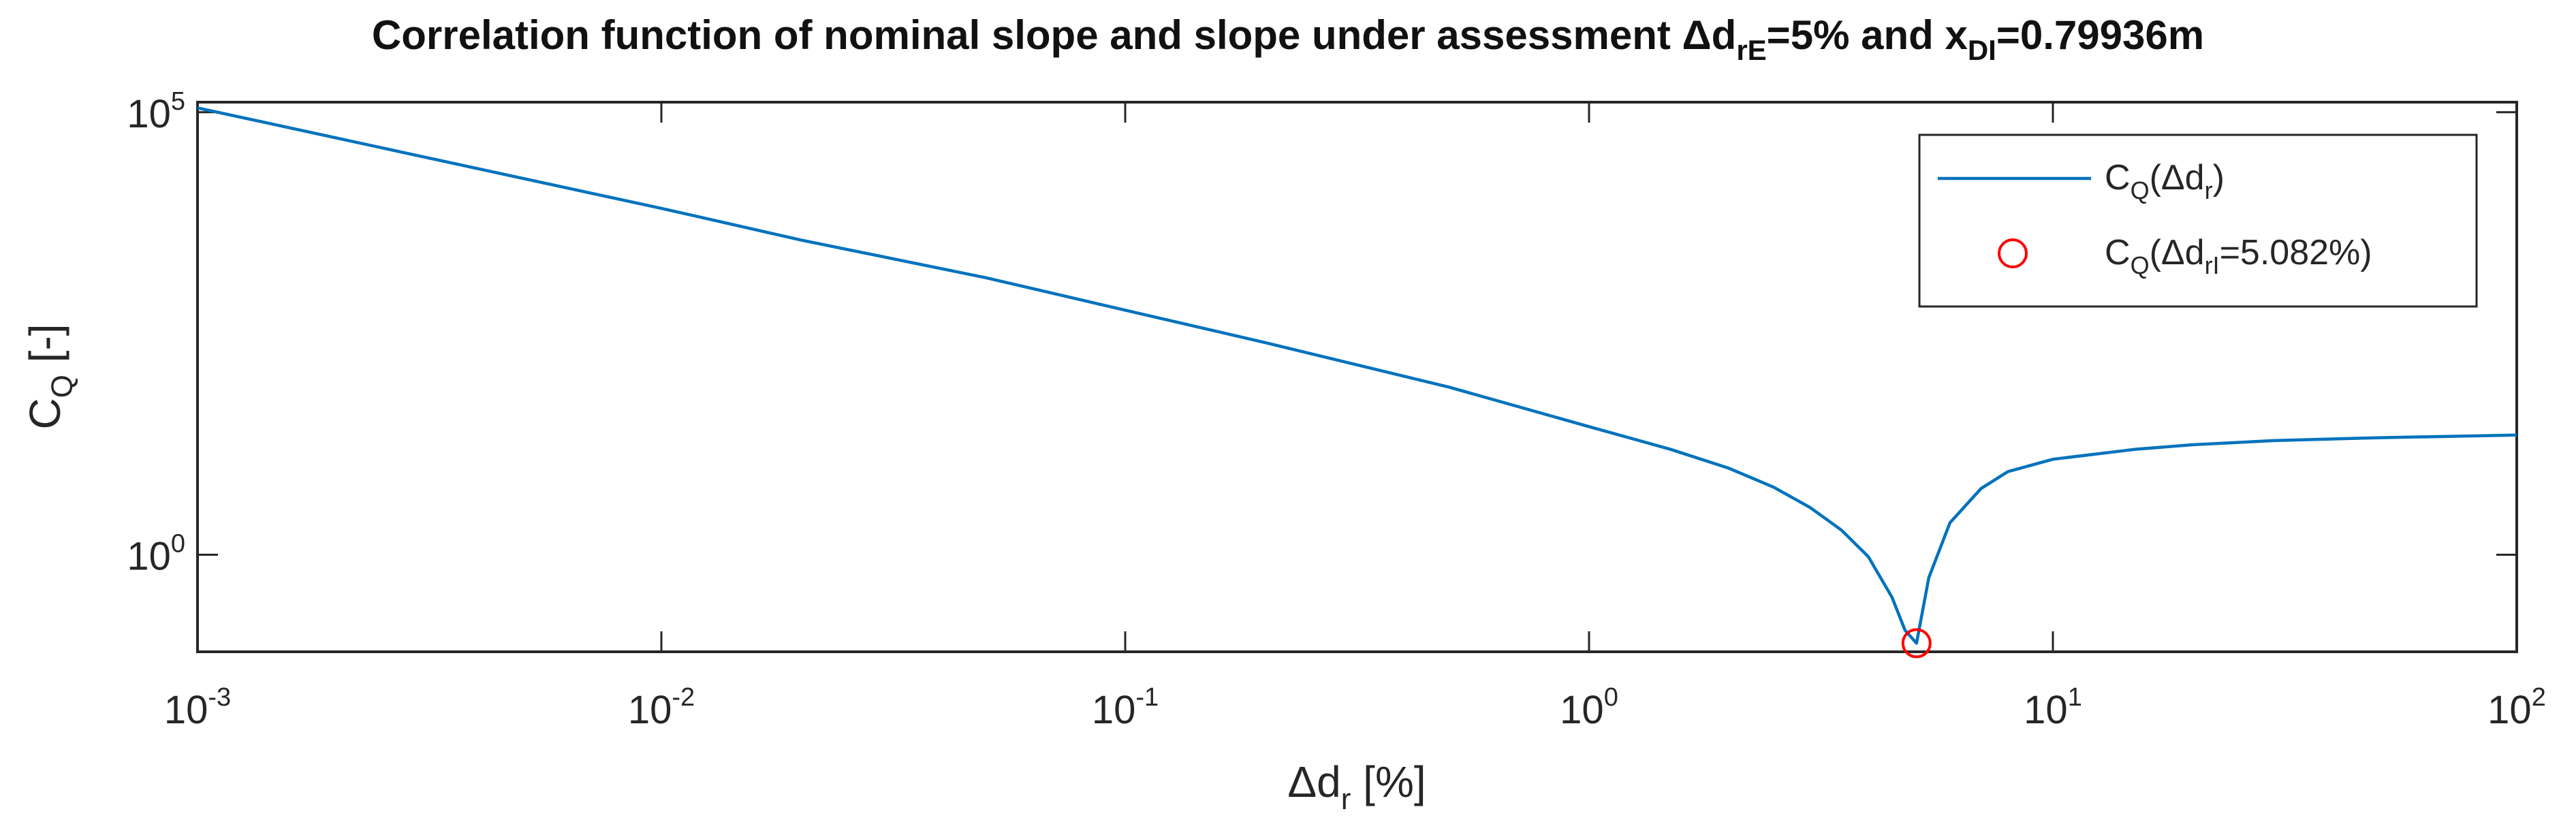 This screenshot has width=2576, height=835. I want to click on legend: CQ(Δdr) CQ(ΔdrI=5.082%), so click(2198, 220).